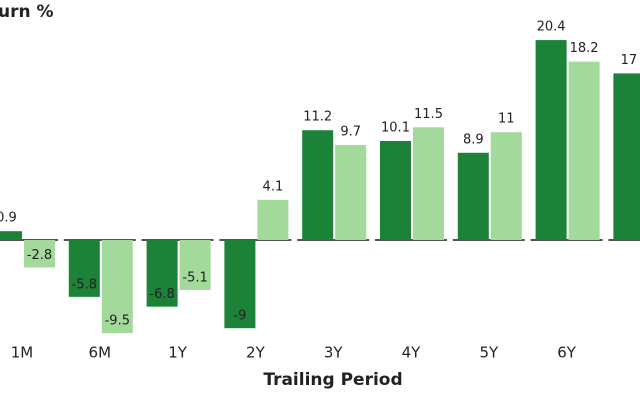  I want to click on value-label: 0.9, so click(8, 218).